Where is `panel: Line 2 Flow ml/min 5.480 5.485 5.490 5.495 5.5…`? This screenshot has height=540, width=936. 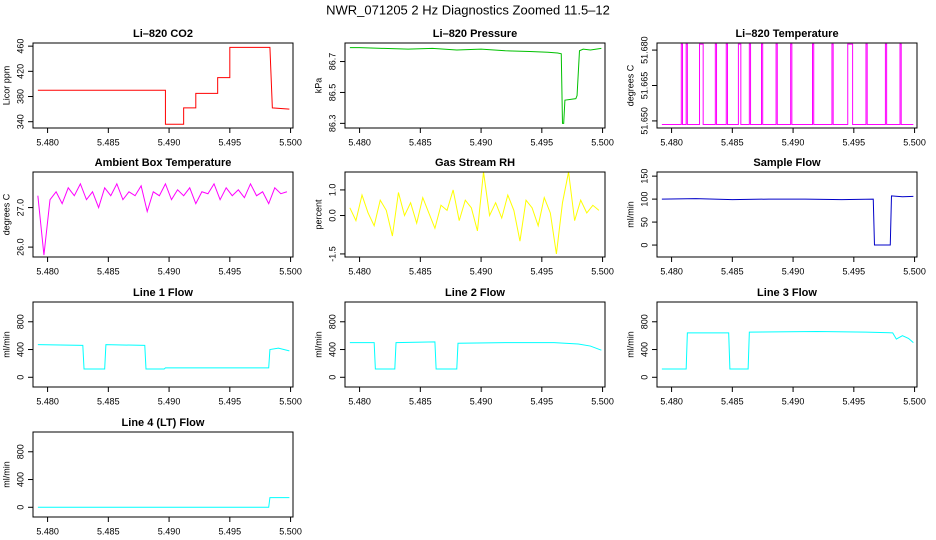
panel: Line 2 Flow ml/min 5.480 5.485 5.490 5.495 5.5… is located at coordinates (463, 346).